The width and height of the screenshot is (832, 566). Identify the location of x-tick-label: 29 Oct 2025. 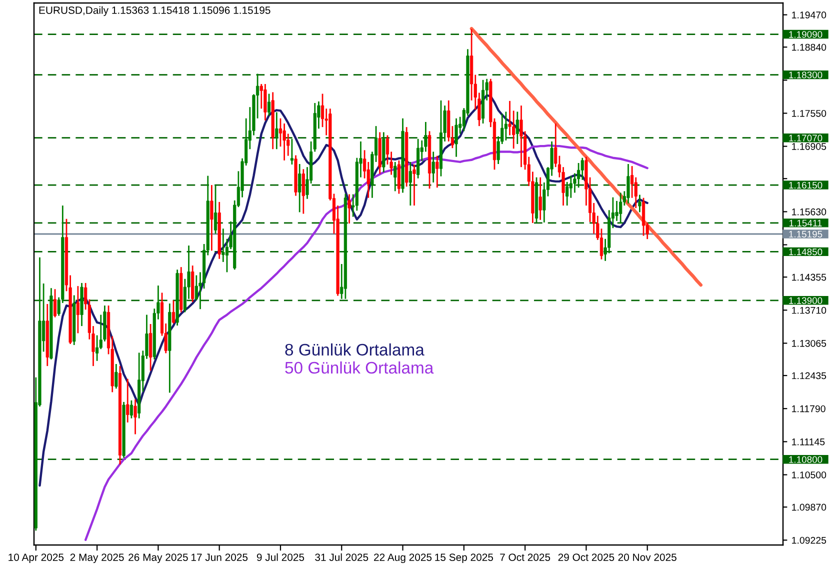
(586, 557).